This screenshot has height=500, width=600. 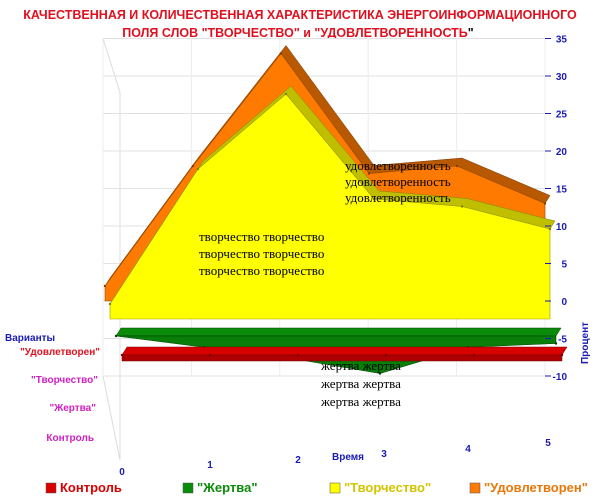 I want to click on udovl-annotation-line-1: удовлетворенность, so click(x=398, y=165).